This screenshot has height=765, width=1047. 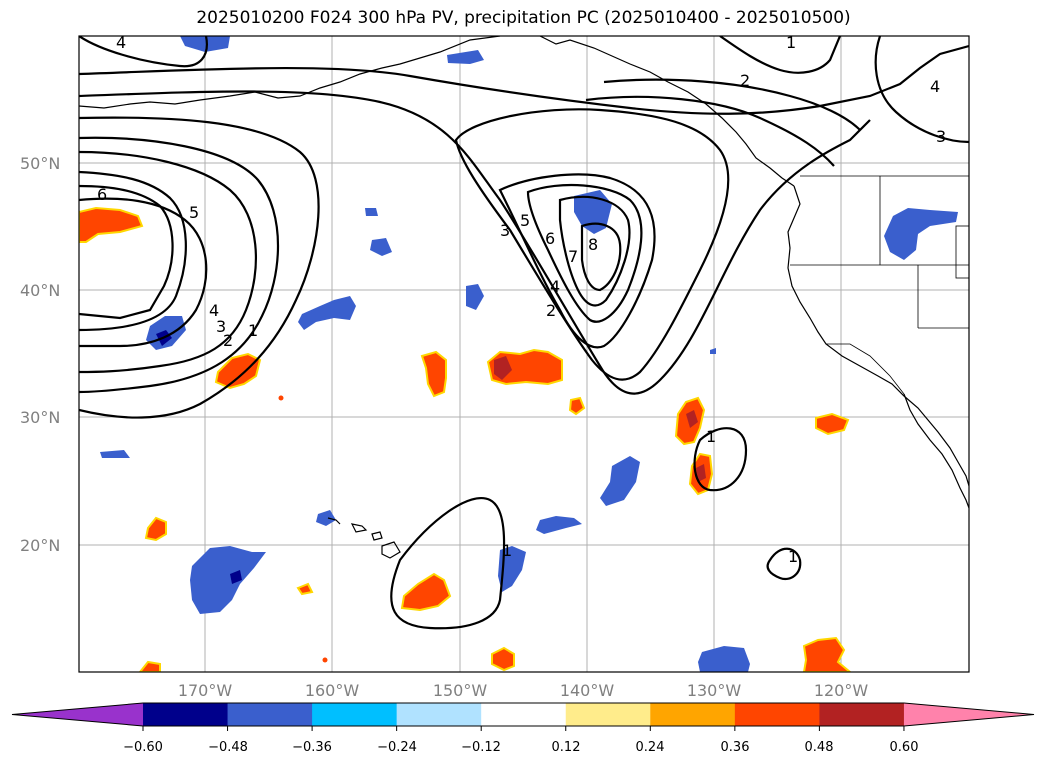 I want to click on colorbar-tick-label: 0.48, so click(x=819, y=747).